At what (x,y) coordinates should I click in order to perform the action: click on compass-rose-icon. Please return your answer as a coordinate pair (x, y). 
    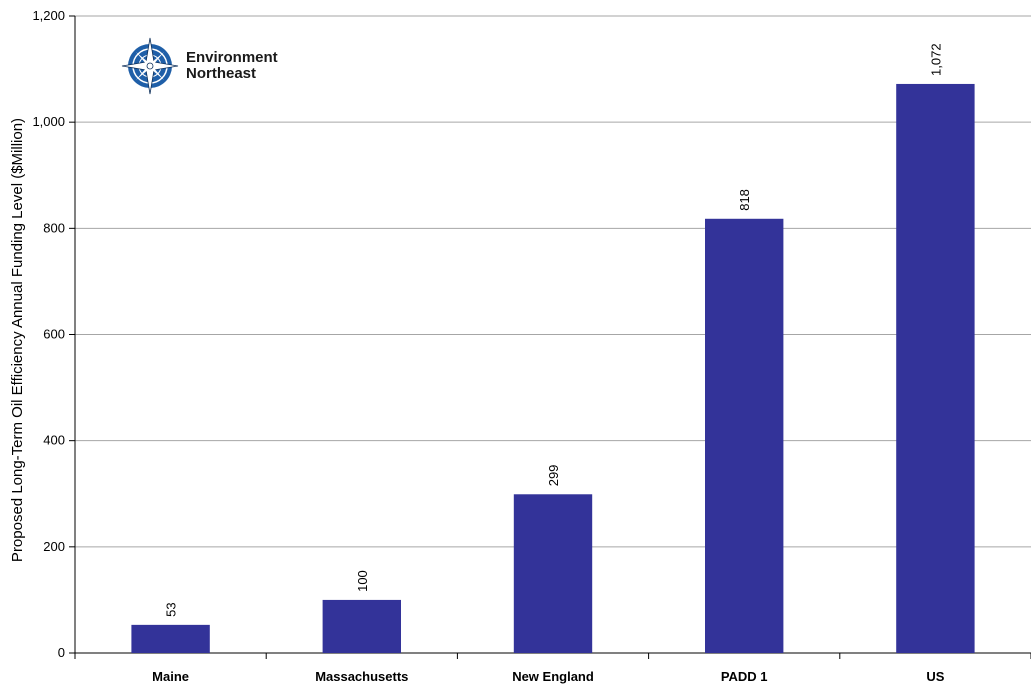
    Looking at the image, I should click on (150, 66).